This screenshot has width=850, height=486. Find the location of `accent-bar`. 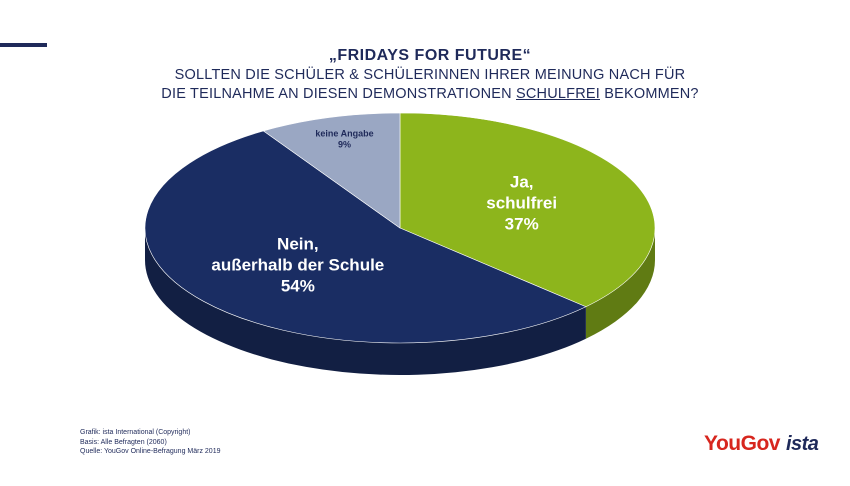

accent-bar is located at coordinates (23, 45).